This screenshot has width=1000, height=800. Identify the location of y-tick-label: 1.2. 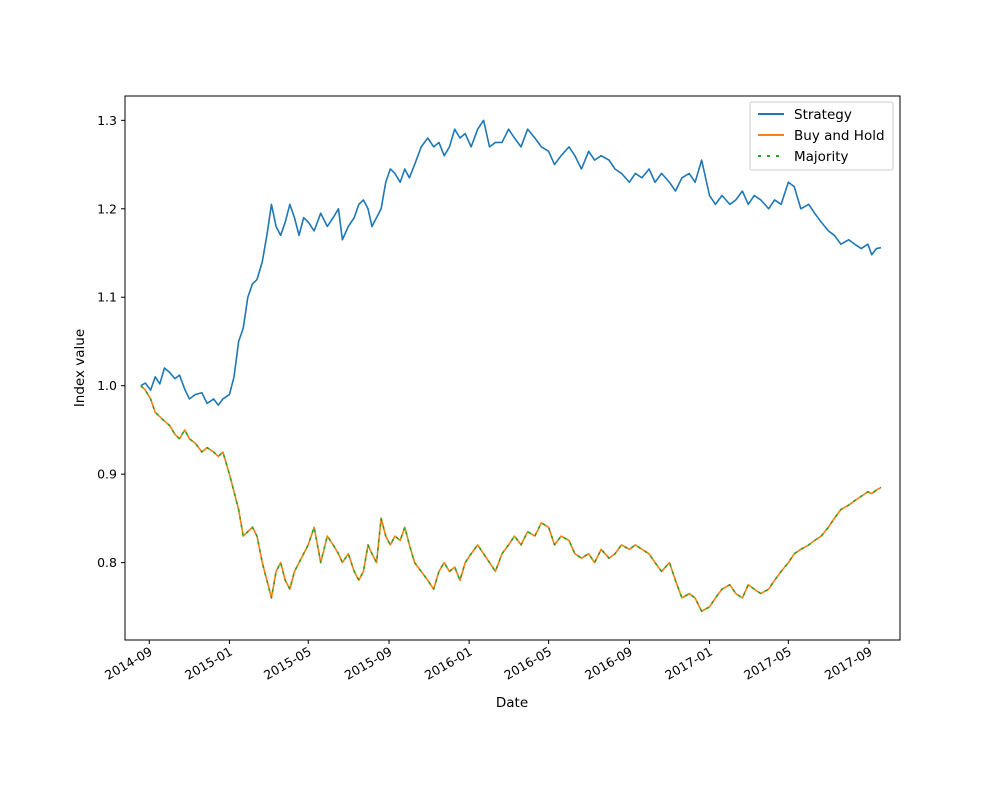
(107, 208).